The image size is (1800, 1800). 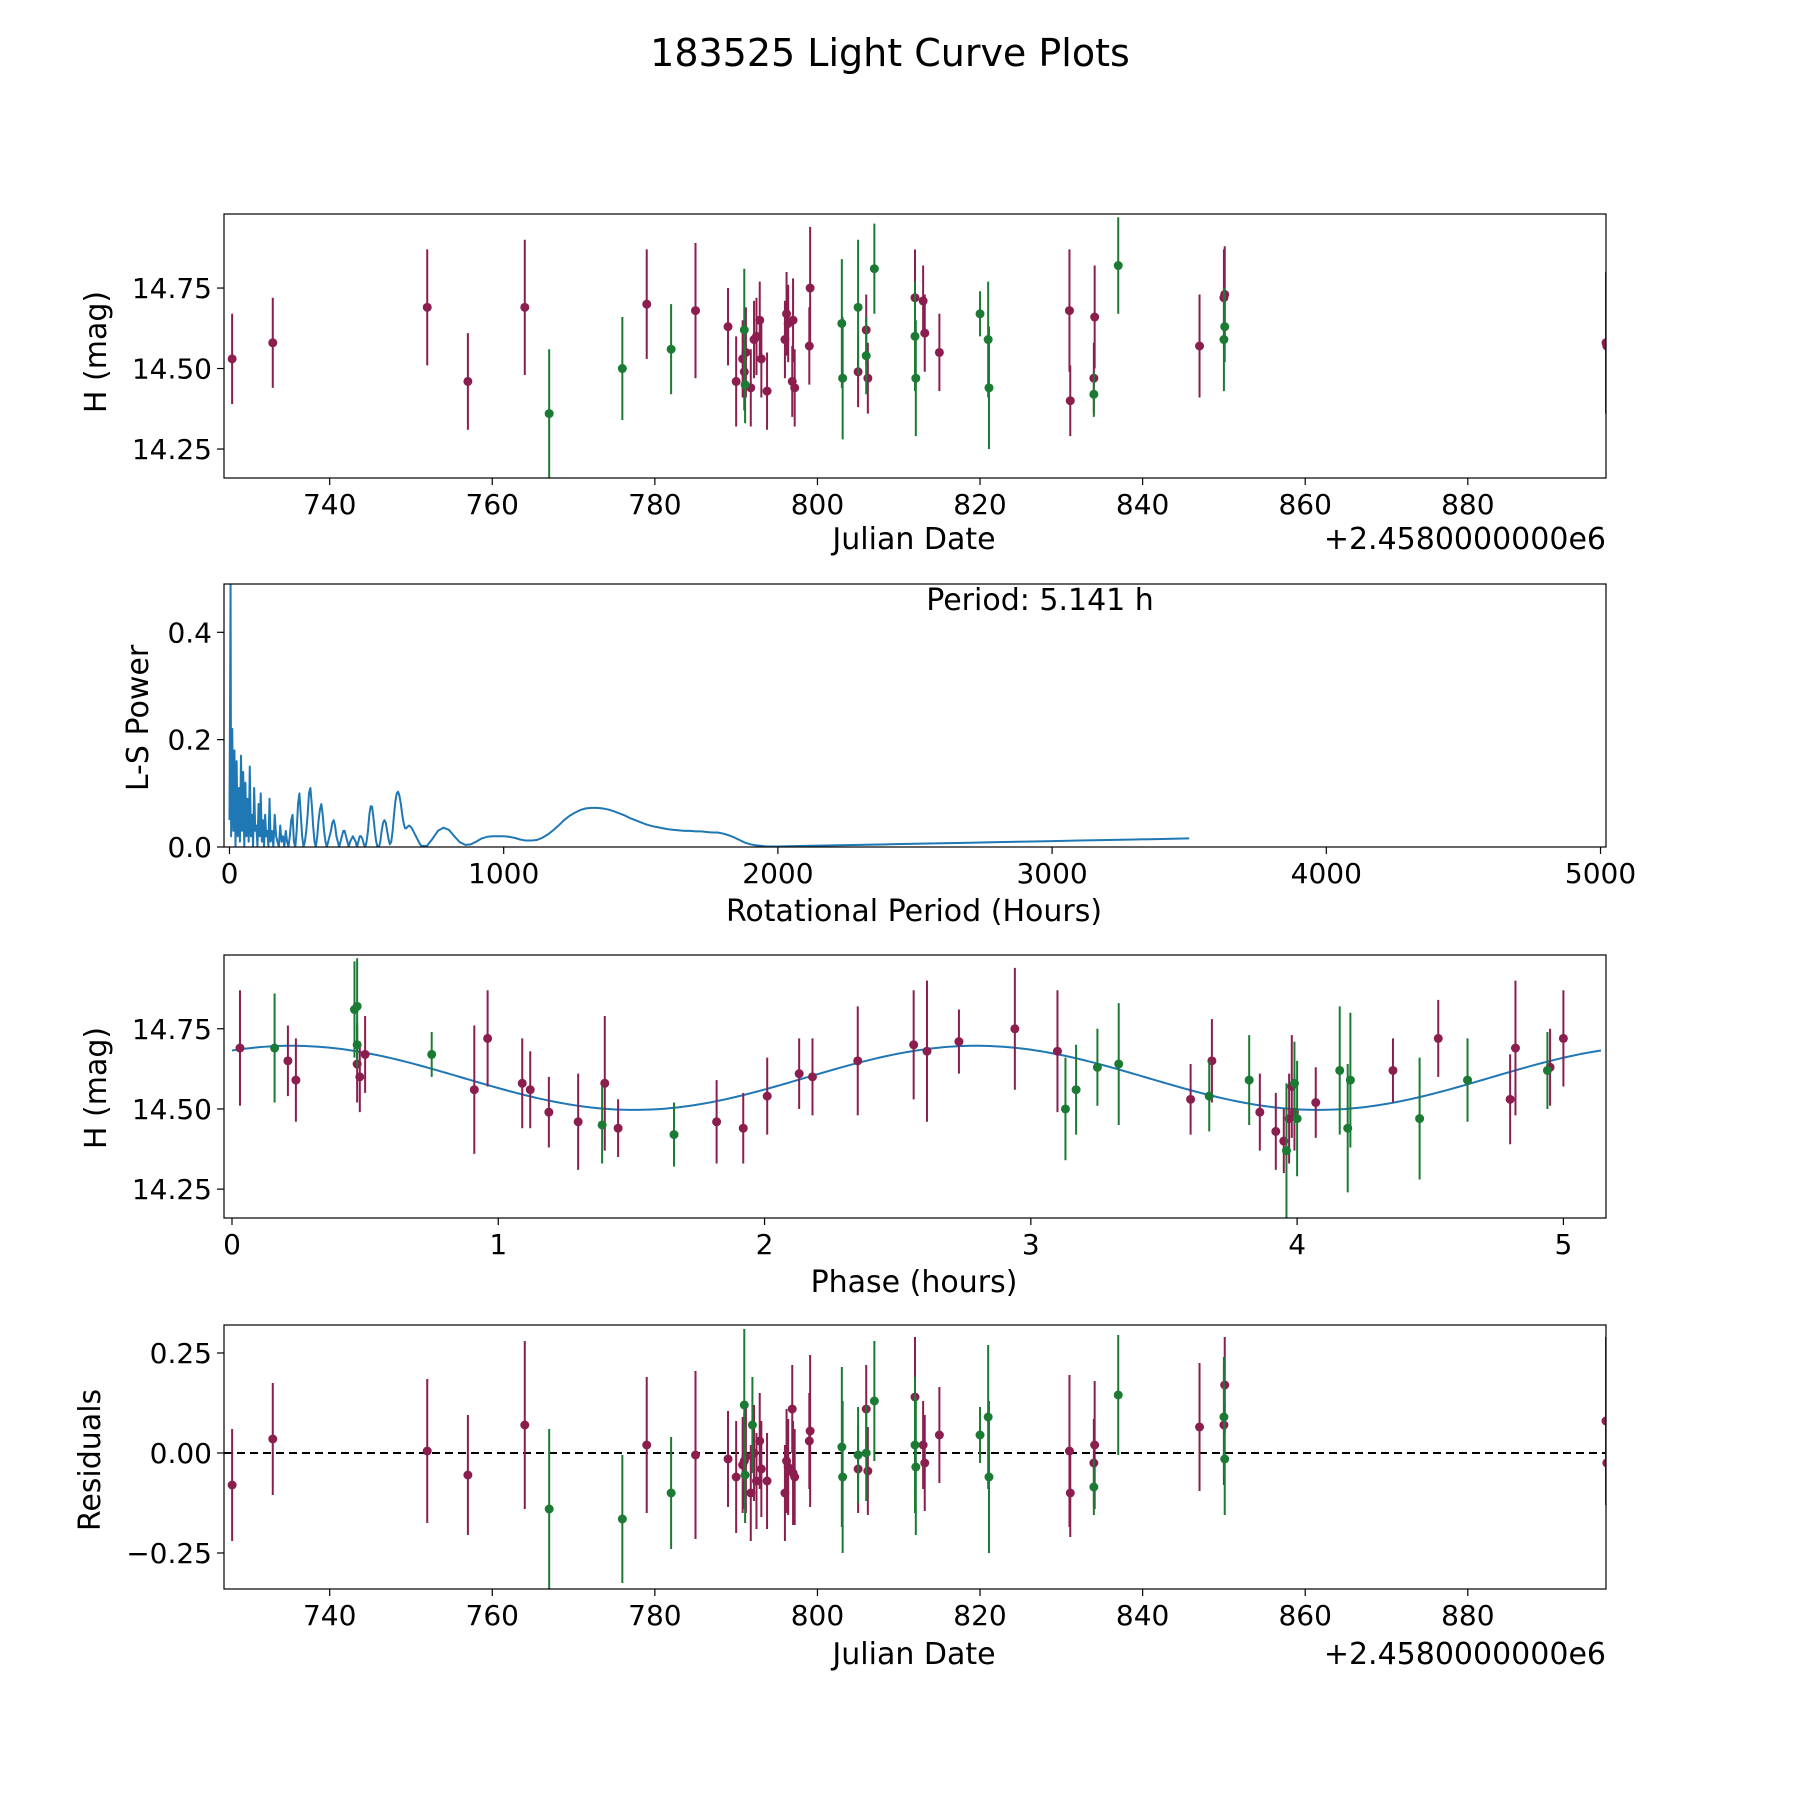 I want to click on x-tick-label: 1000, so click(x=503, y=873).